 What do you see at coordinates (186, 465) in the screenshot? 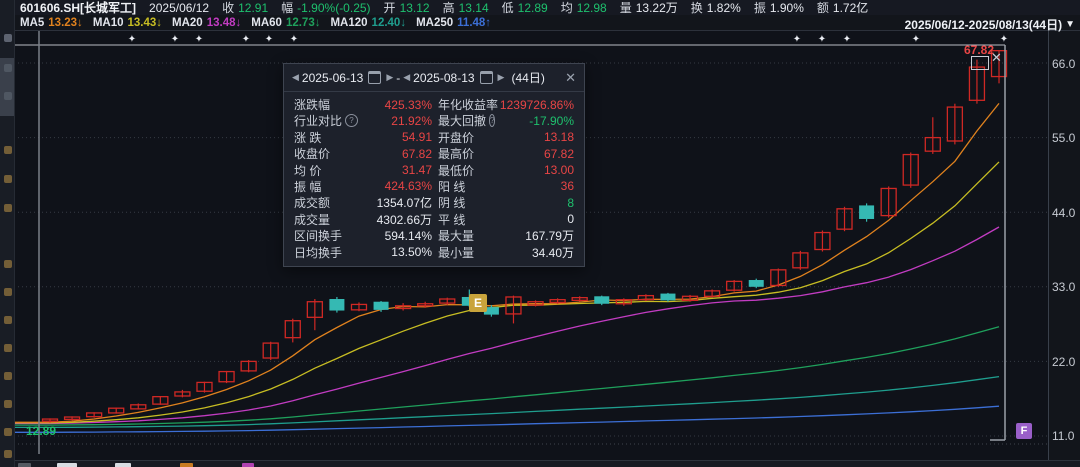
I see `cutoff-pane-fragment` at bounding box center [186, 465].